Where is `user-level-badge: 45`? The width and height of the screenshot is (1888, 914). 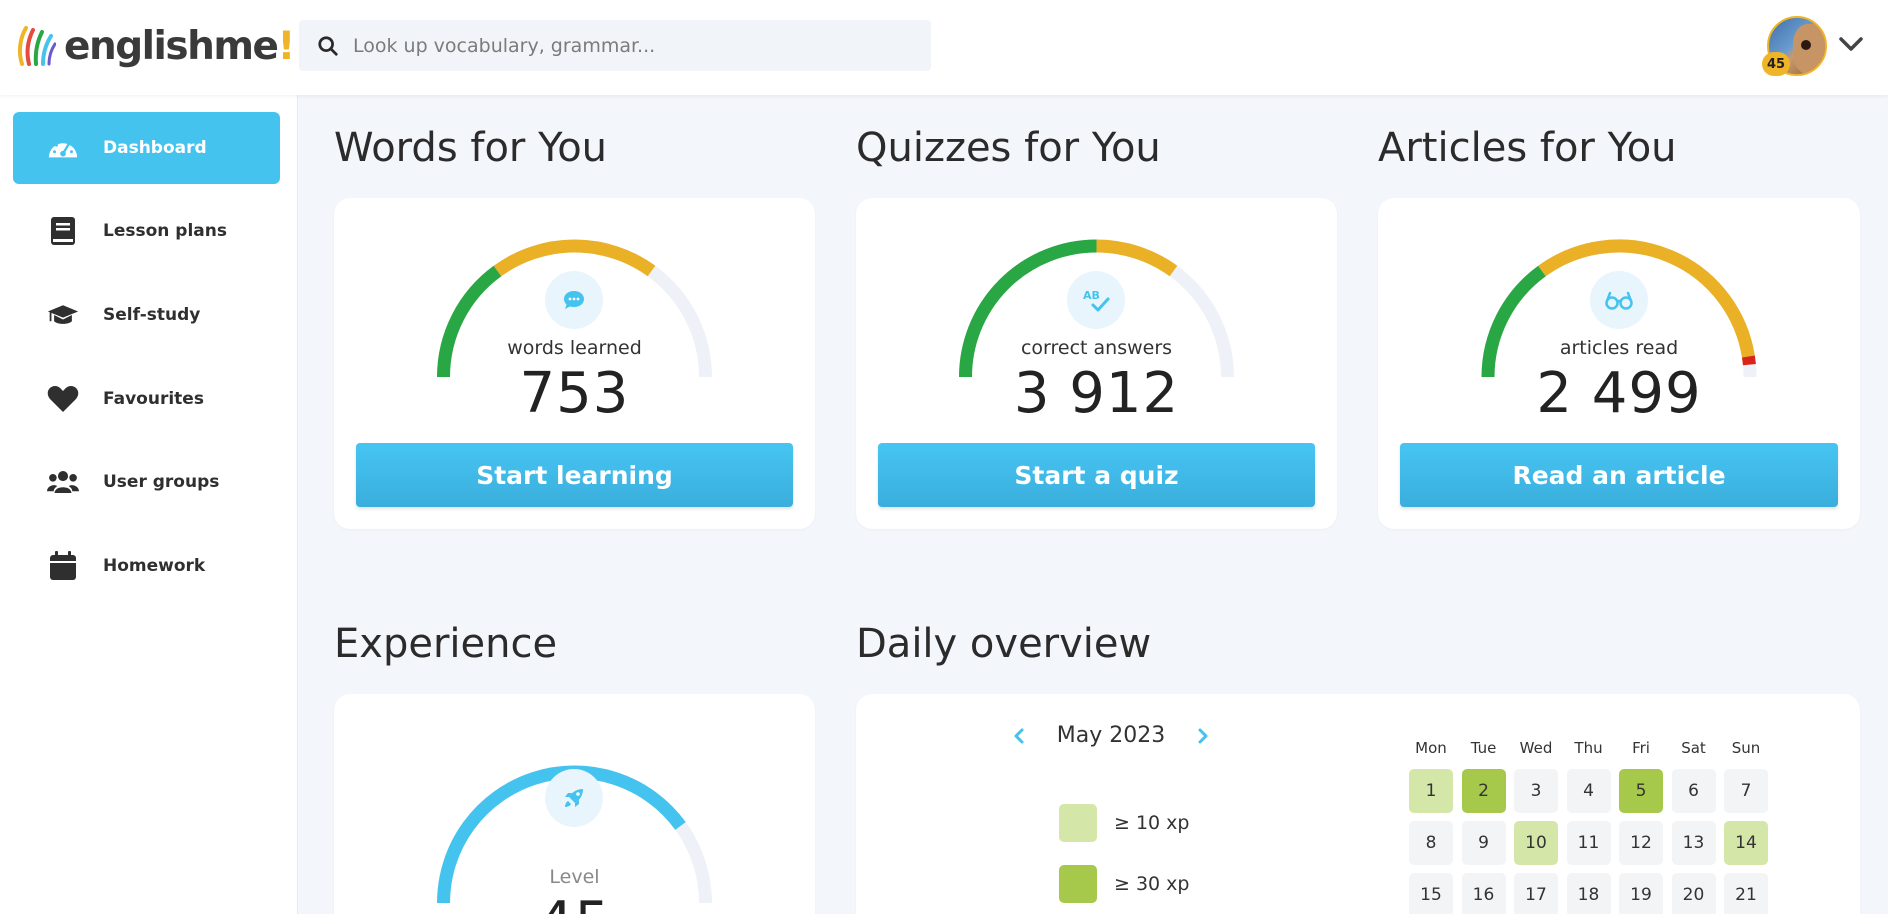
user-level-badge: 45 is located at coordinates (1776, 64).